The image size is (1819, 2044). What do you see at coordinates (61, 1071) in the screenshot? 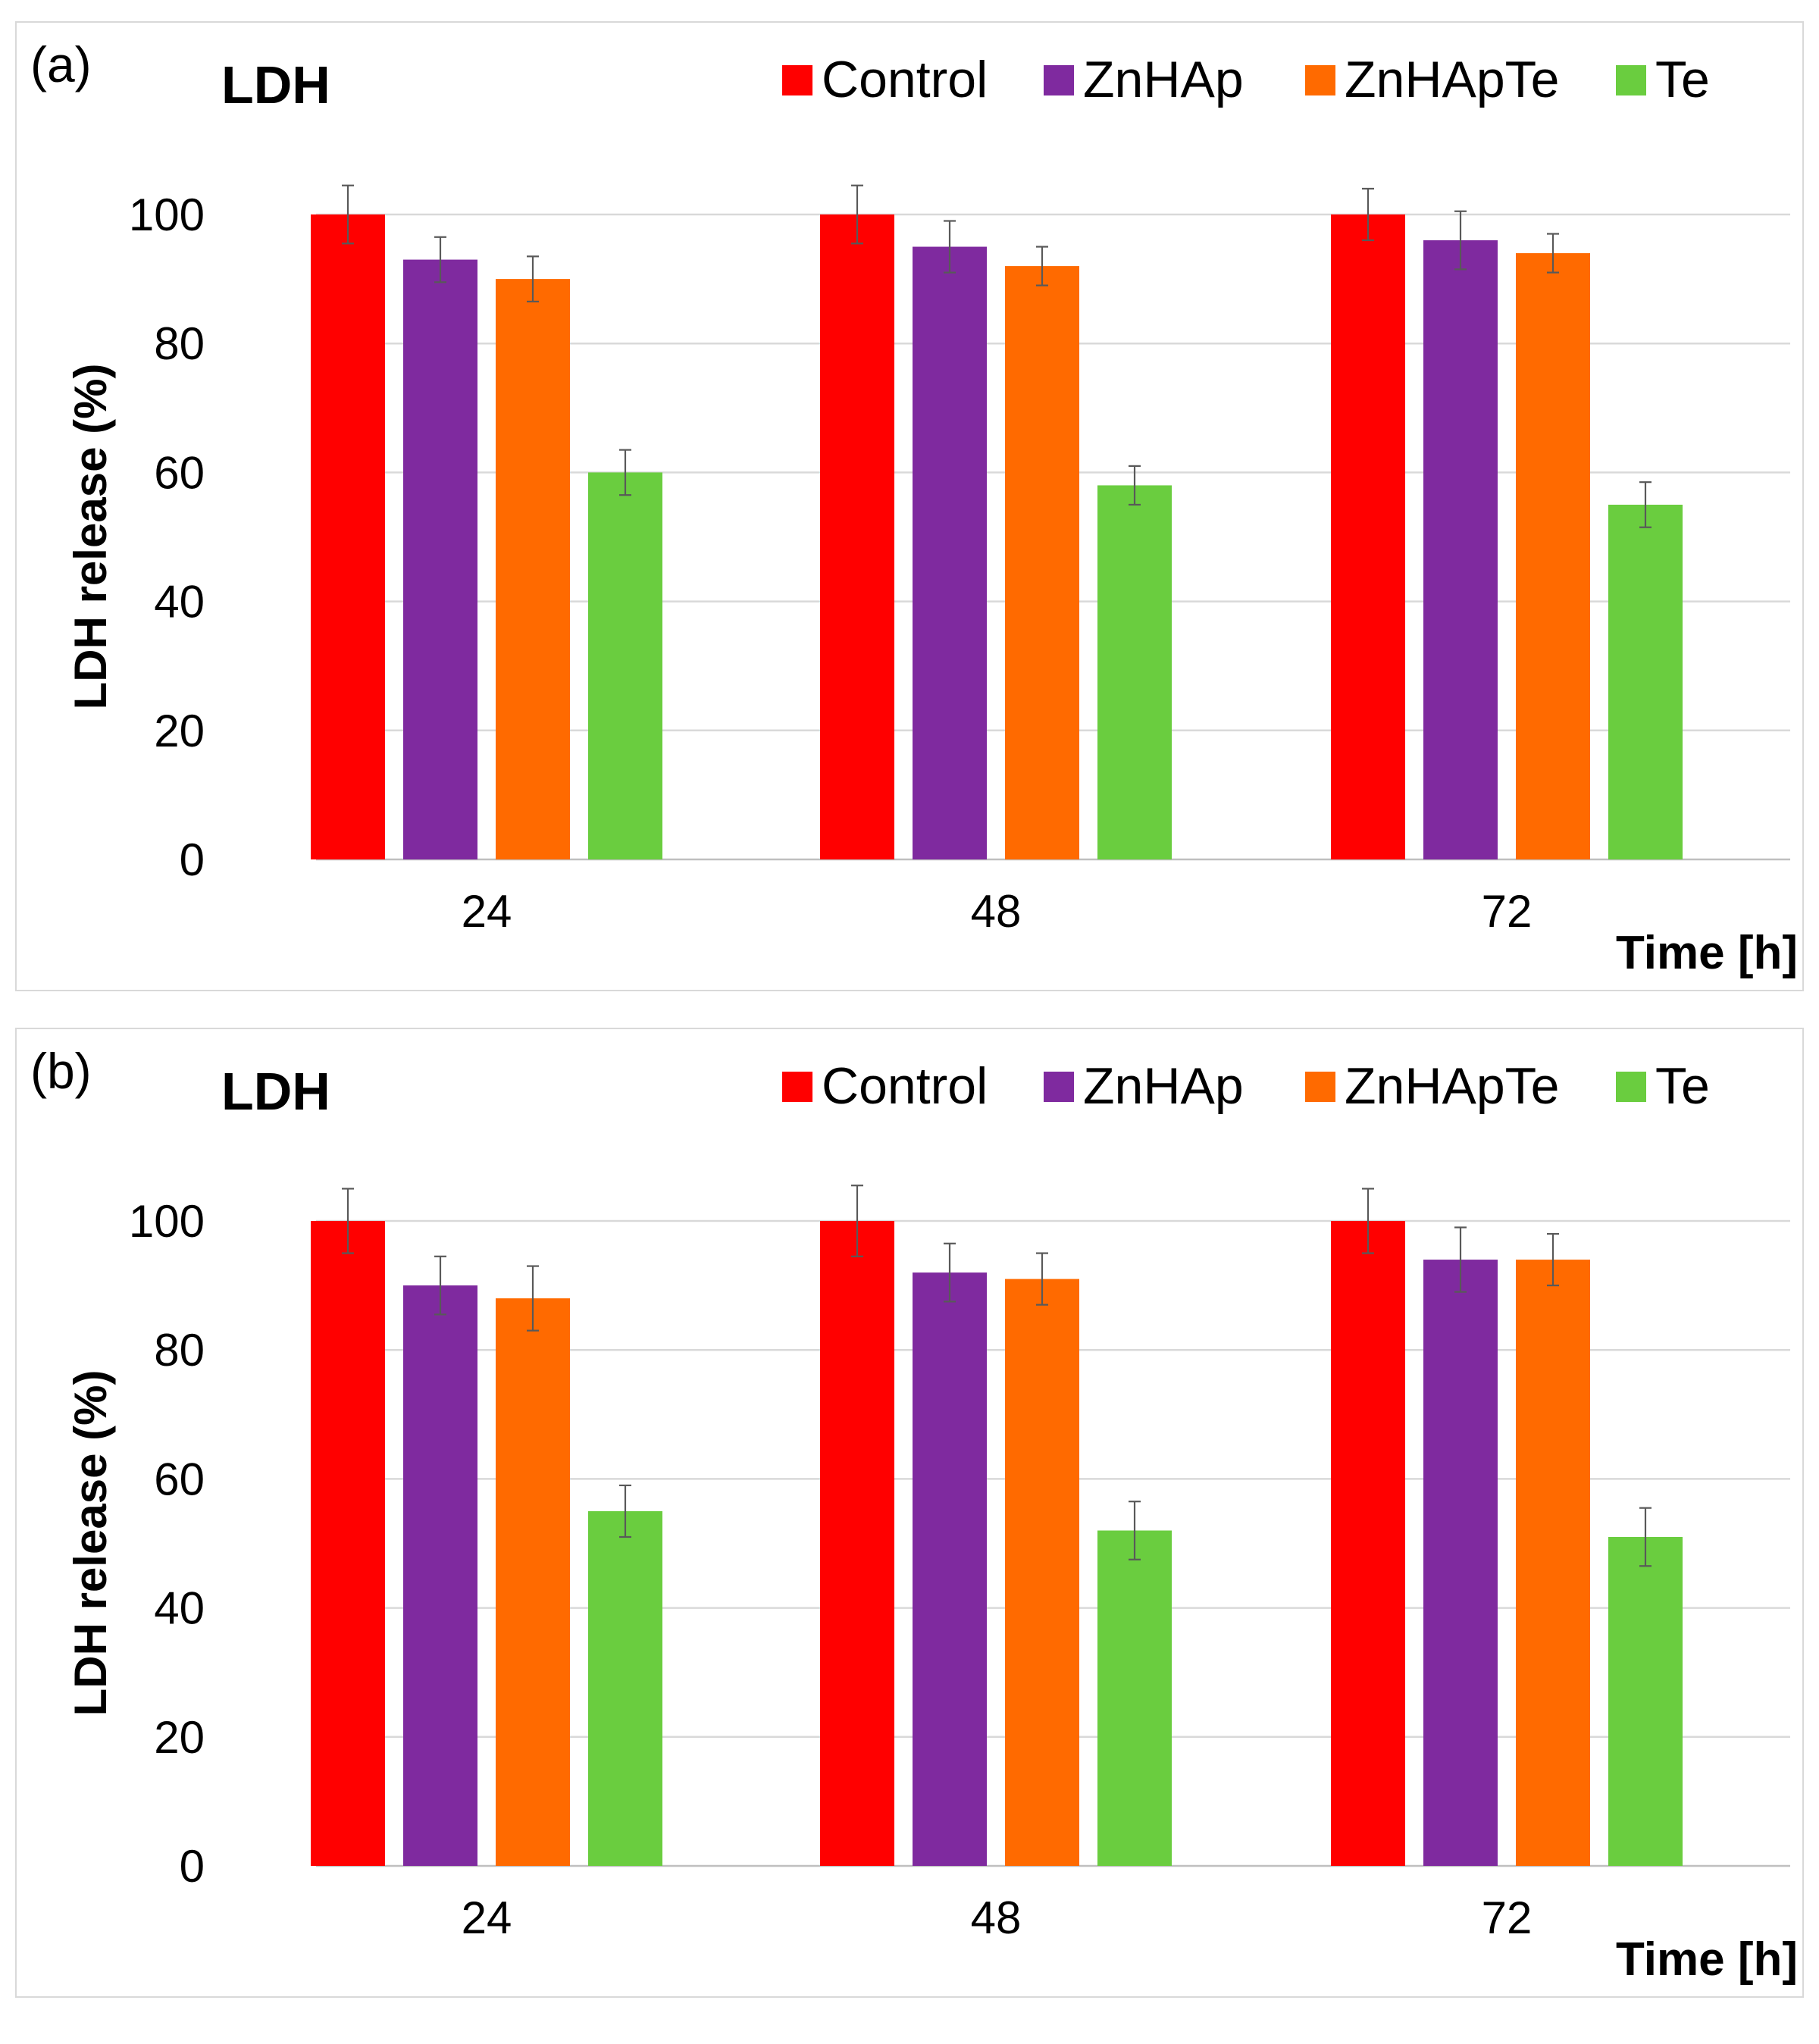
I see `panel-label: (b)` at bounding box center [61, 1071].